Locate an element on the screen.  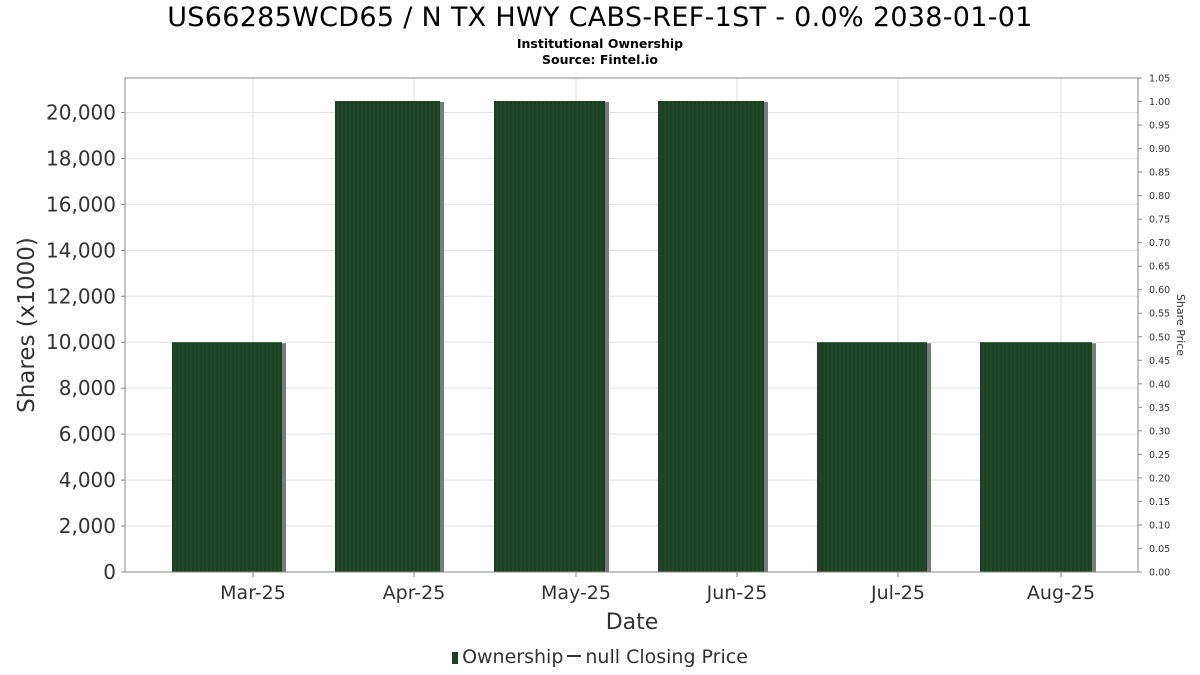
y2-tick-label: 0.05 is located at coordinates (1159, 549).